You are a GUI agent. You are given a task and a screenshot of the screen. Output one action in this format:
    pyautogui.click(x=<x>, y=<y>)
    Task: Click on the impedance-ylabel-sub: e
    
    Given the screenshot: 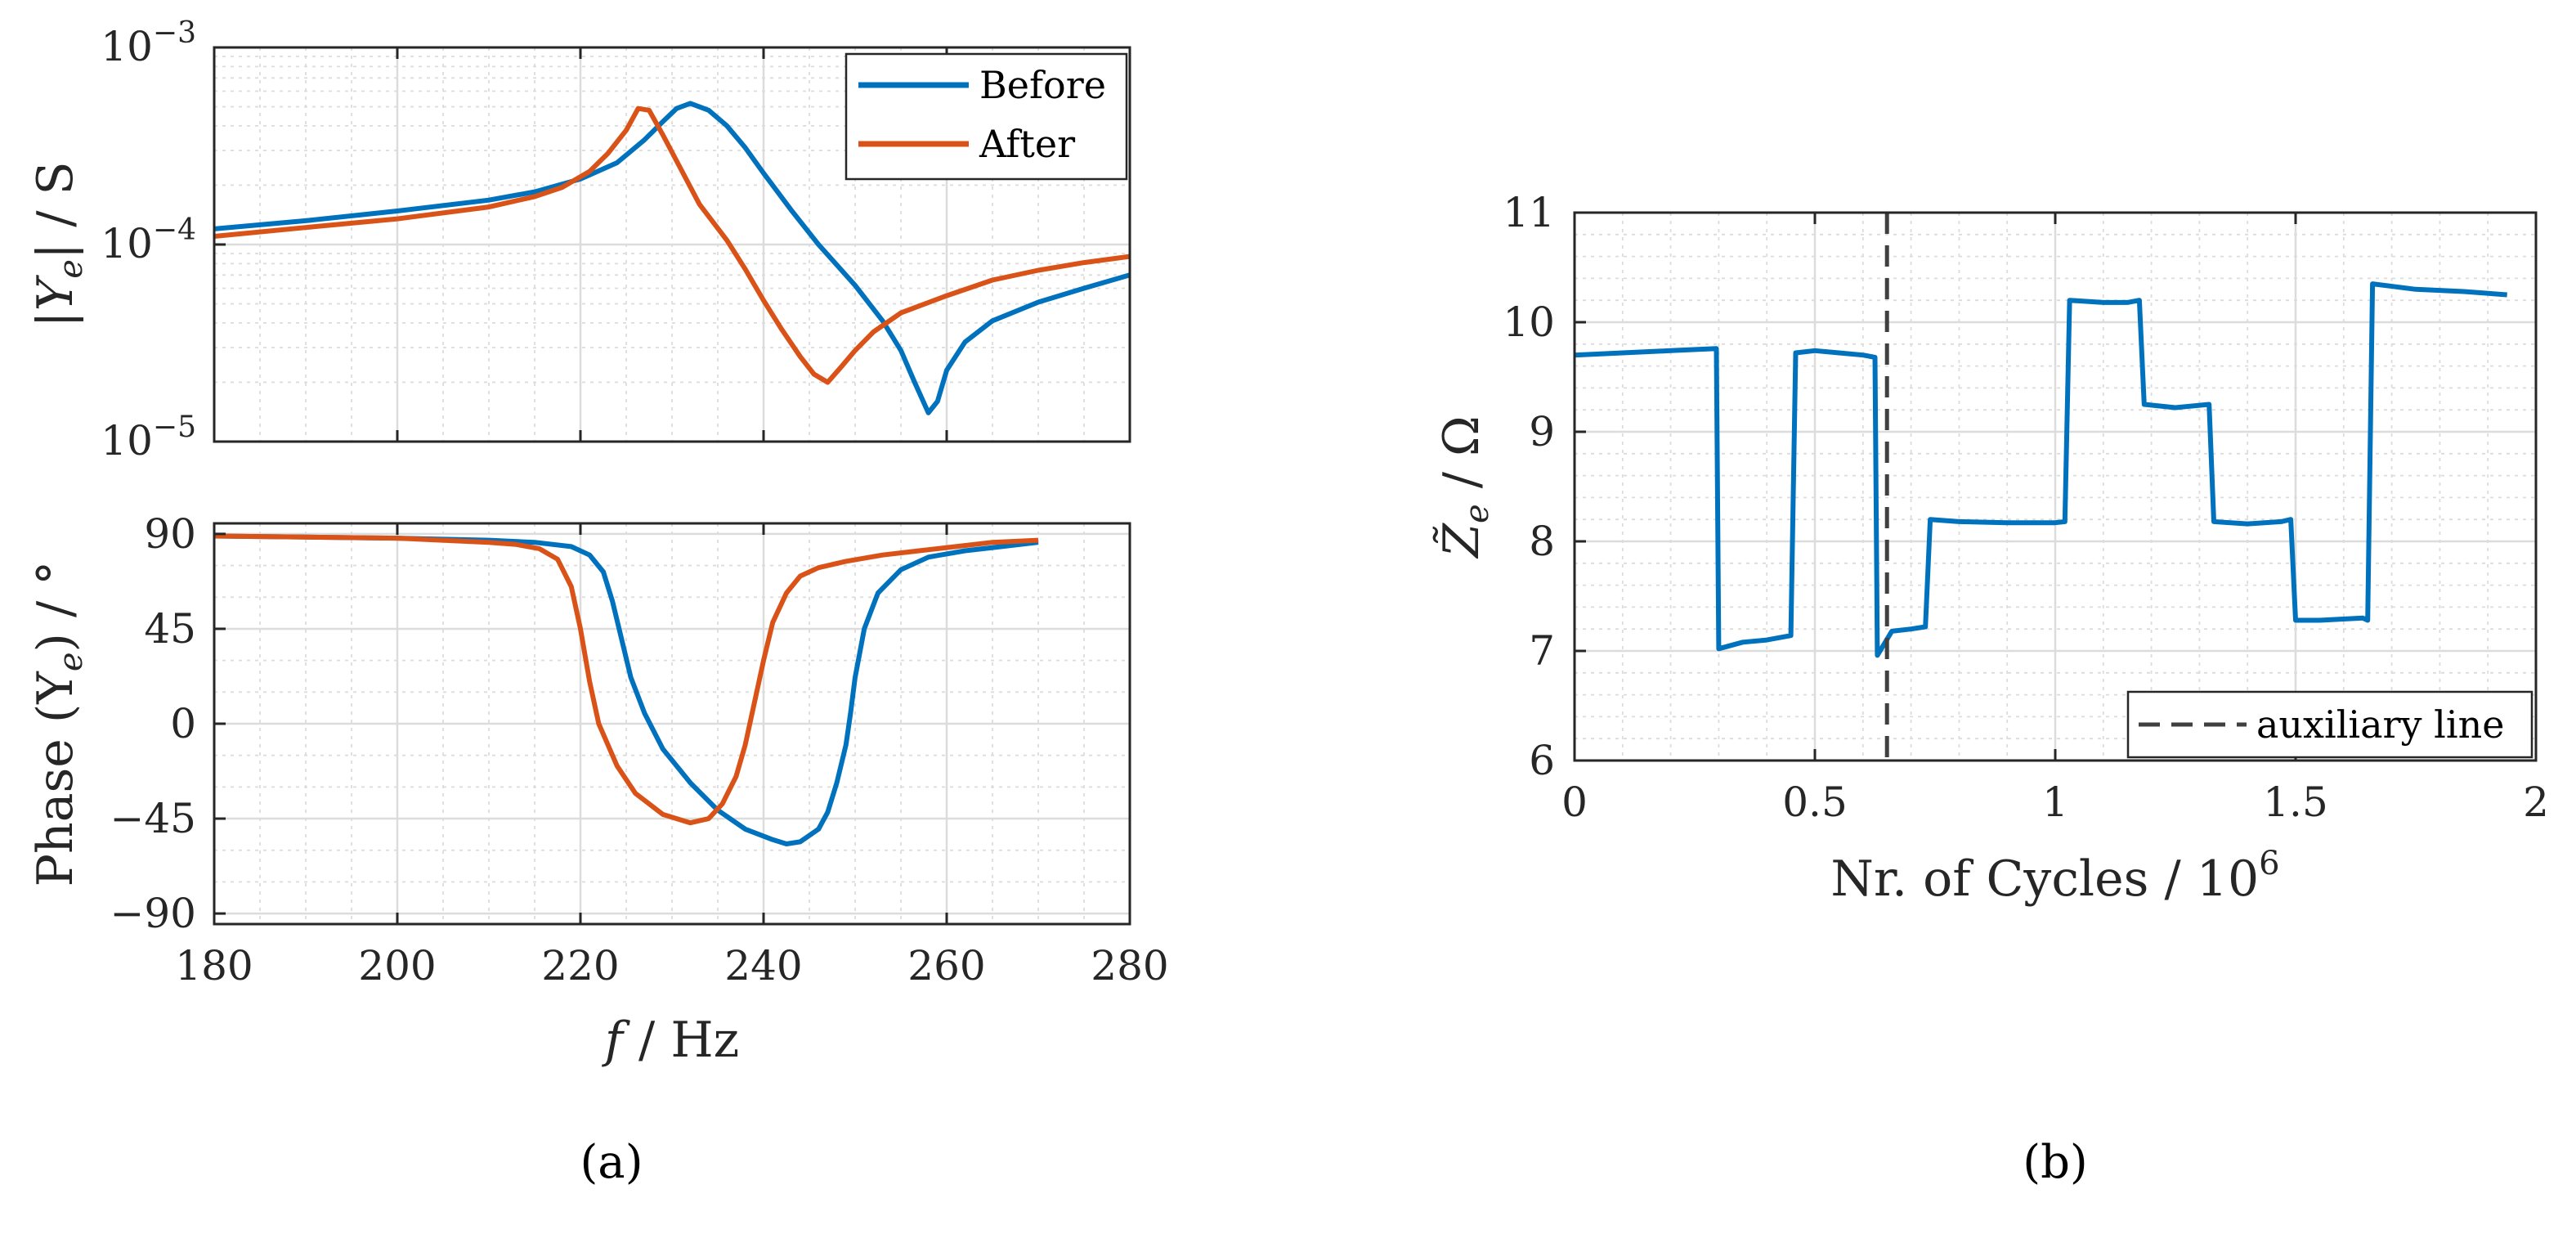 What is the action you would take?
    pyautogui.click(x=1477, y=513)
    